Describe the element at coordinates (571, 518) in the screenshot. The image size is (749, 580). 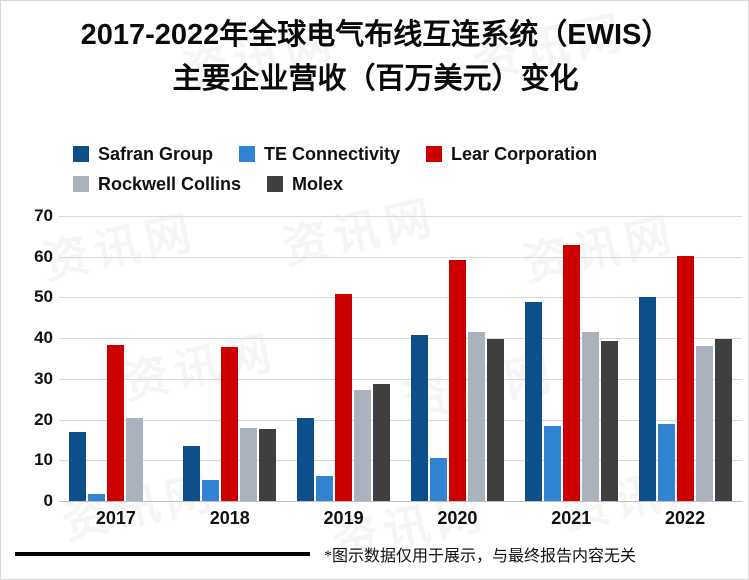
I see `x-axis-tick-label: 2021` at that location.